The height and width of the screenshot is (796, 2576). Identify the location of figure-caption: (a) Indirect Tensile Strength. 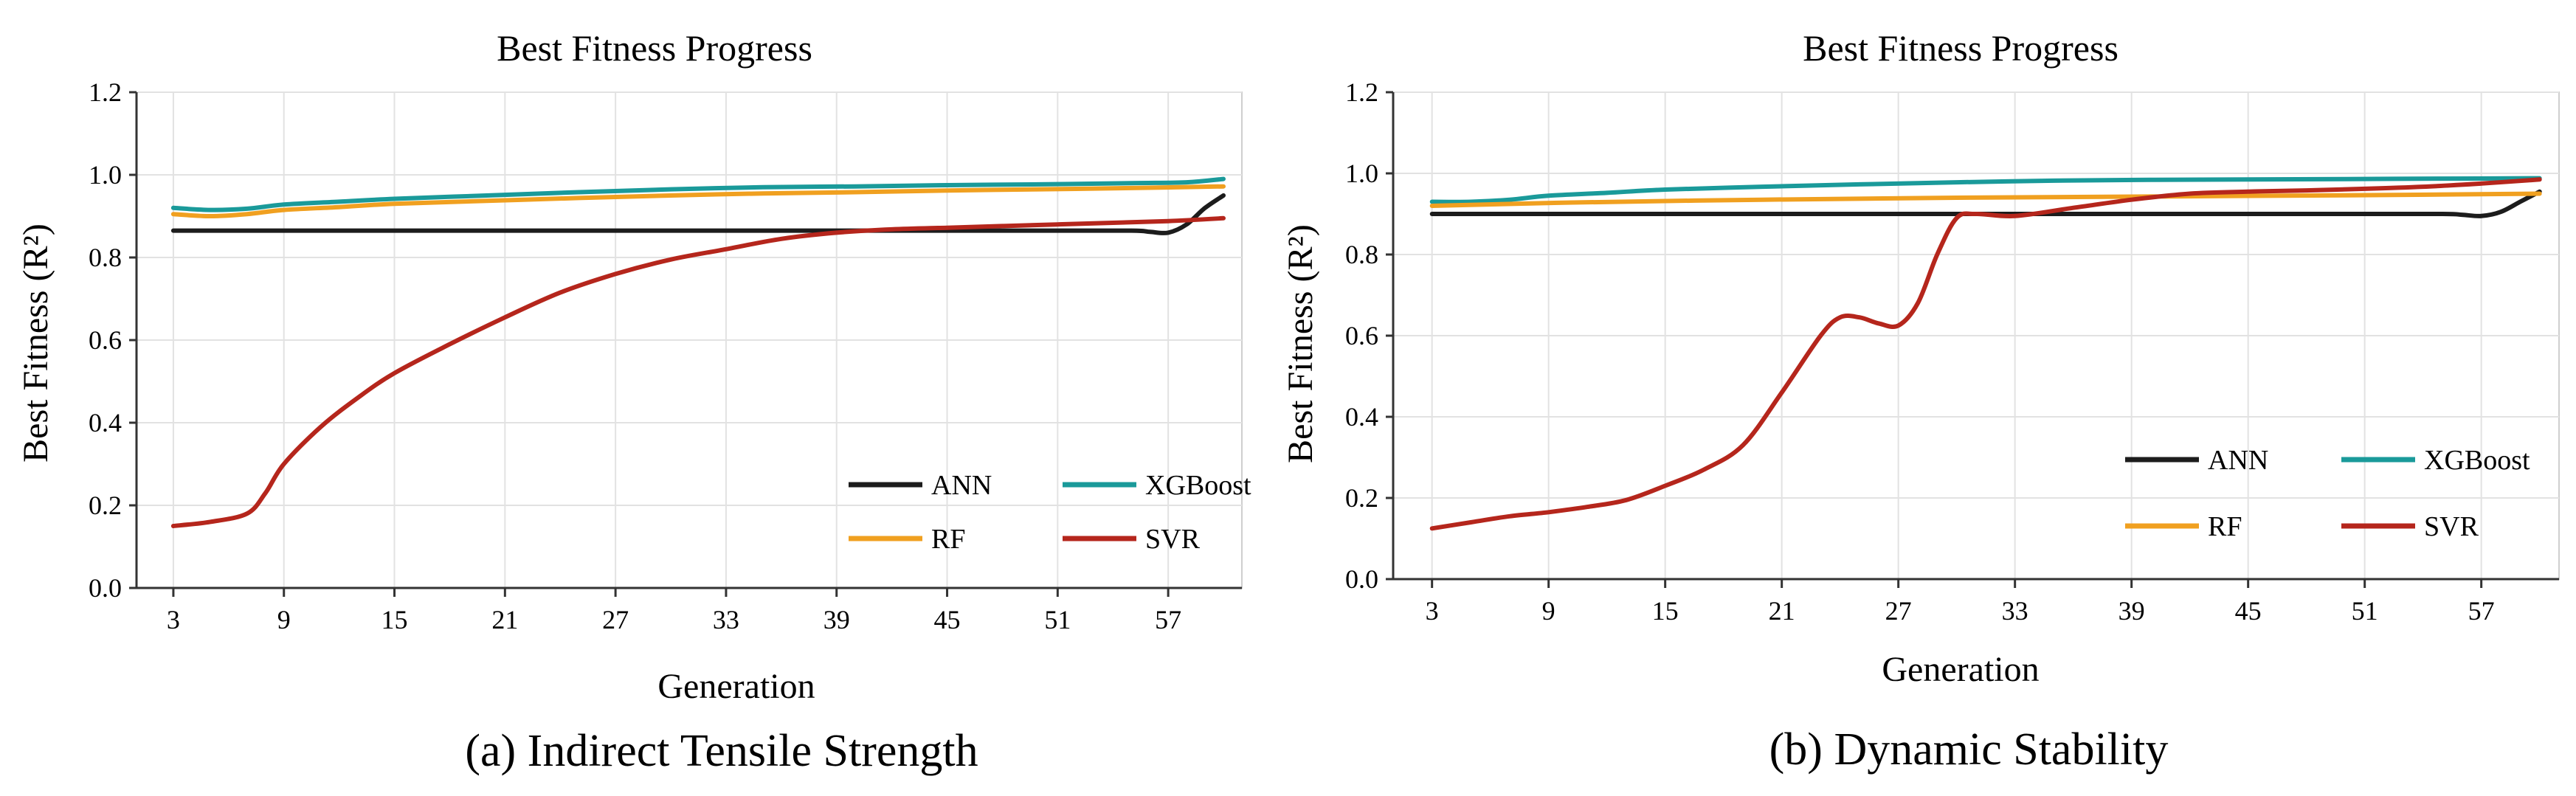
(722, 751).